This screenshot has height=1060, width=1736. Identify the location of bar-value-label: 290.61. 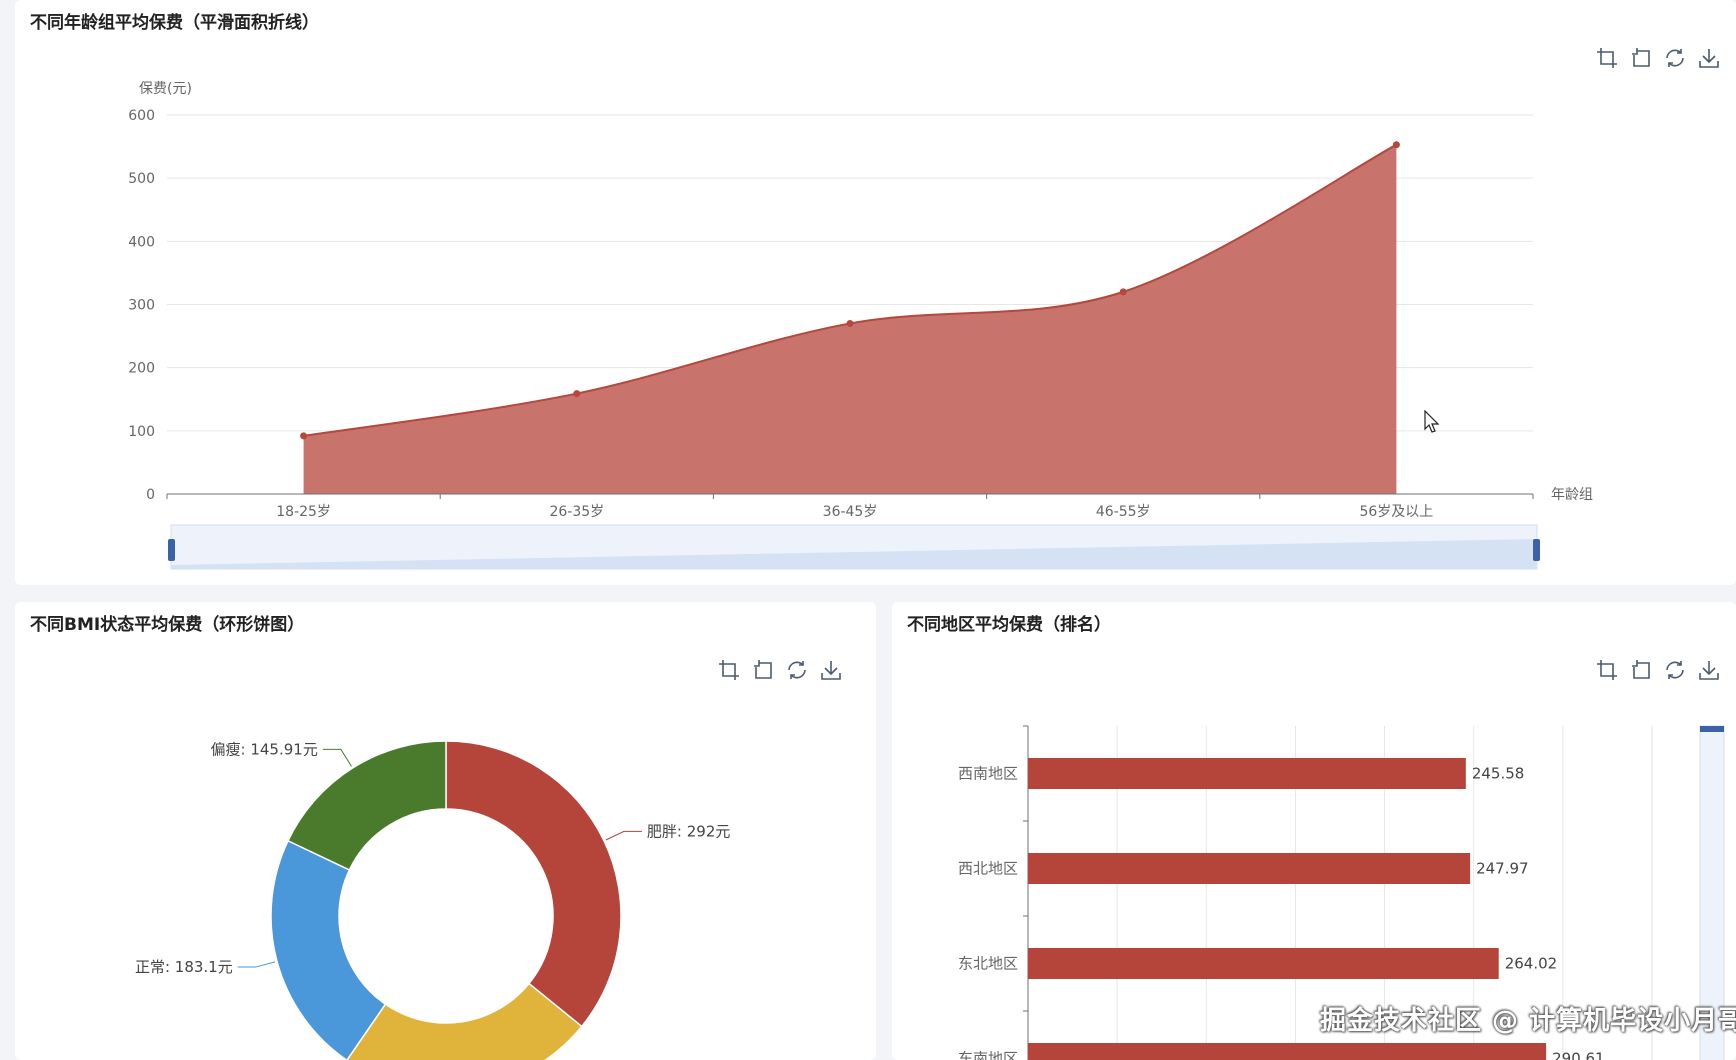
(1578, 1055).